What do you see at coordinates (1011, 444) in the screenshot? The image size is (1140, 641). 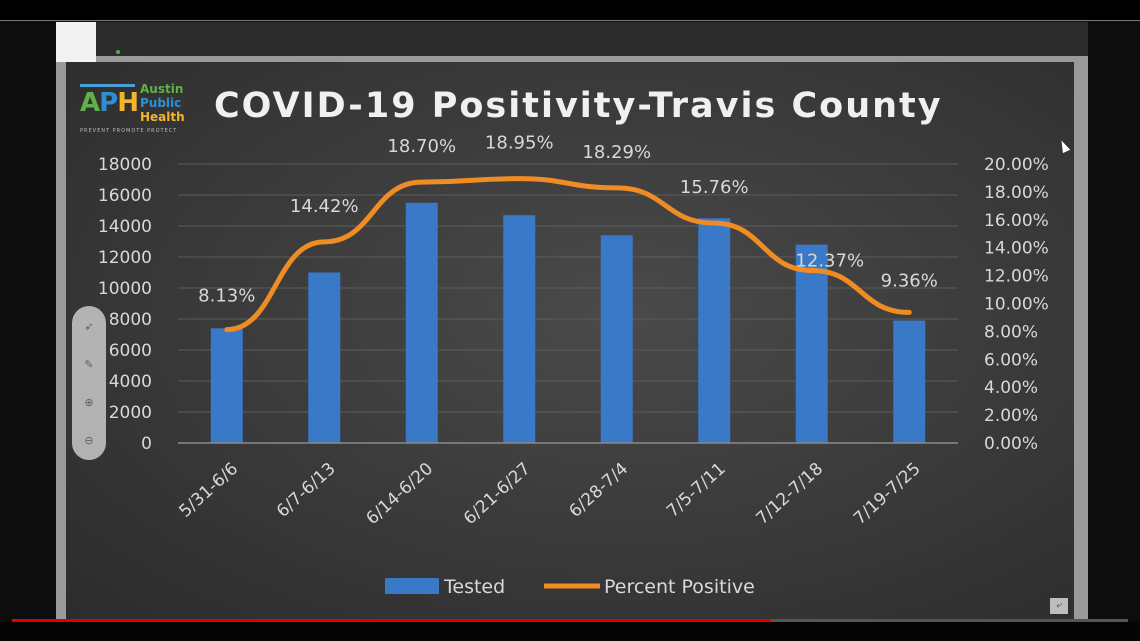 I see `y-right-tick-label: 0.00%` at bounding box center [1011, 444].